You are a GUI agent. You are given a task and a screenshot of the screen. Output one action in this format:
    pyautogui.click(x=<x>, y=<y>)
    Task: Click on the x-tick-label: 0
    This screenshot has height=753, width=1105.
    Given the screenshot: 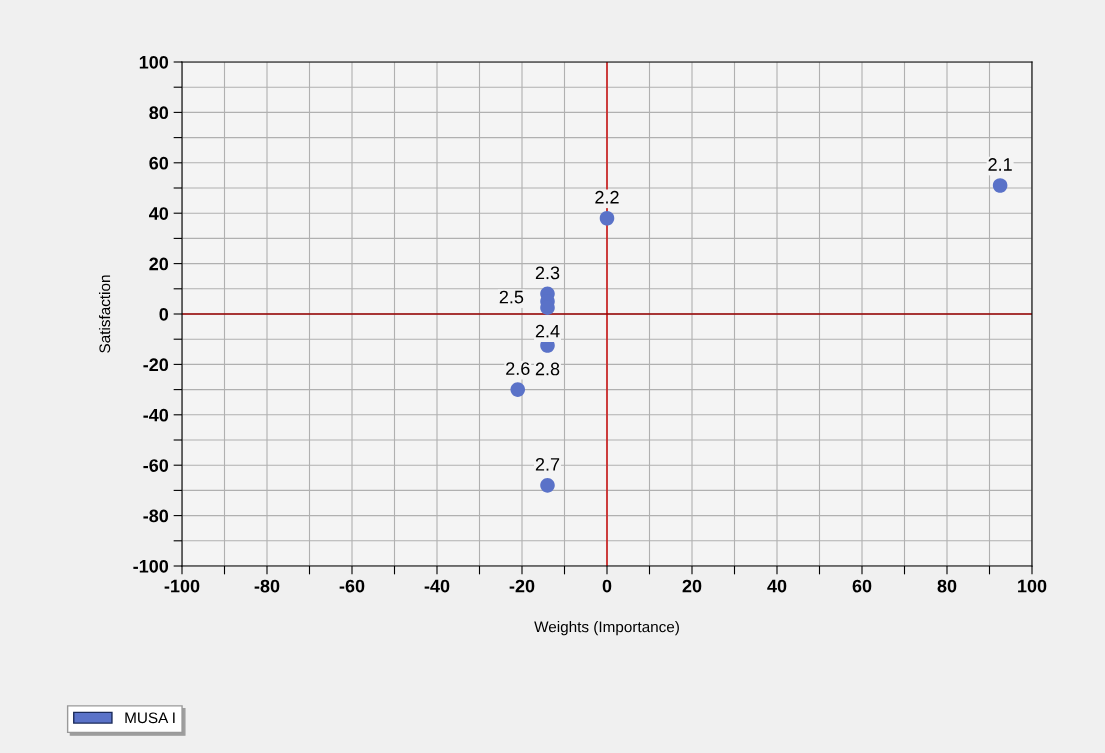 What is the action you would take?
    pyautogui.click(x=607, y=586)
    